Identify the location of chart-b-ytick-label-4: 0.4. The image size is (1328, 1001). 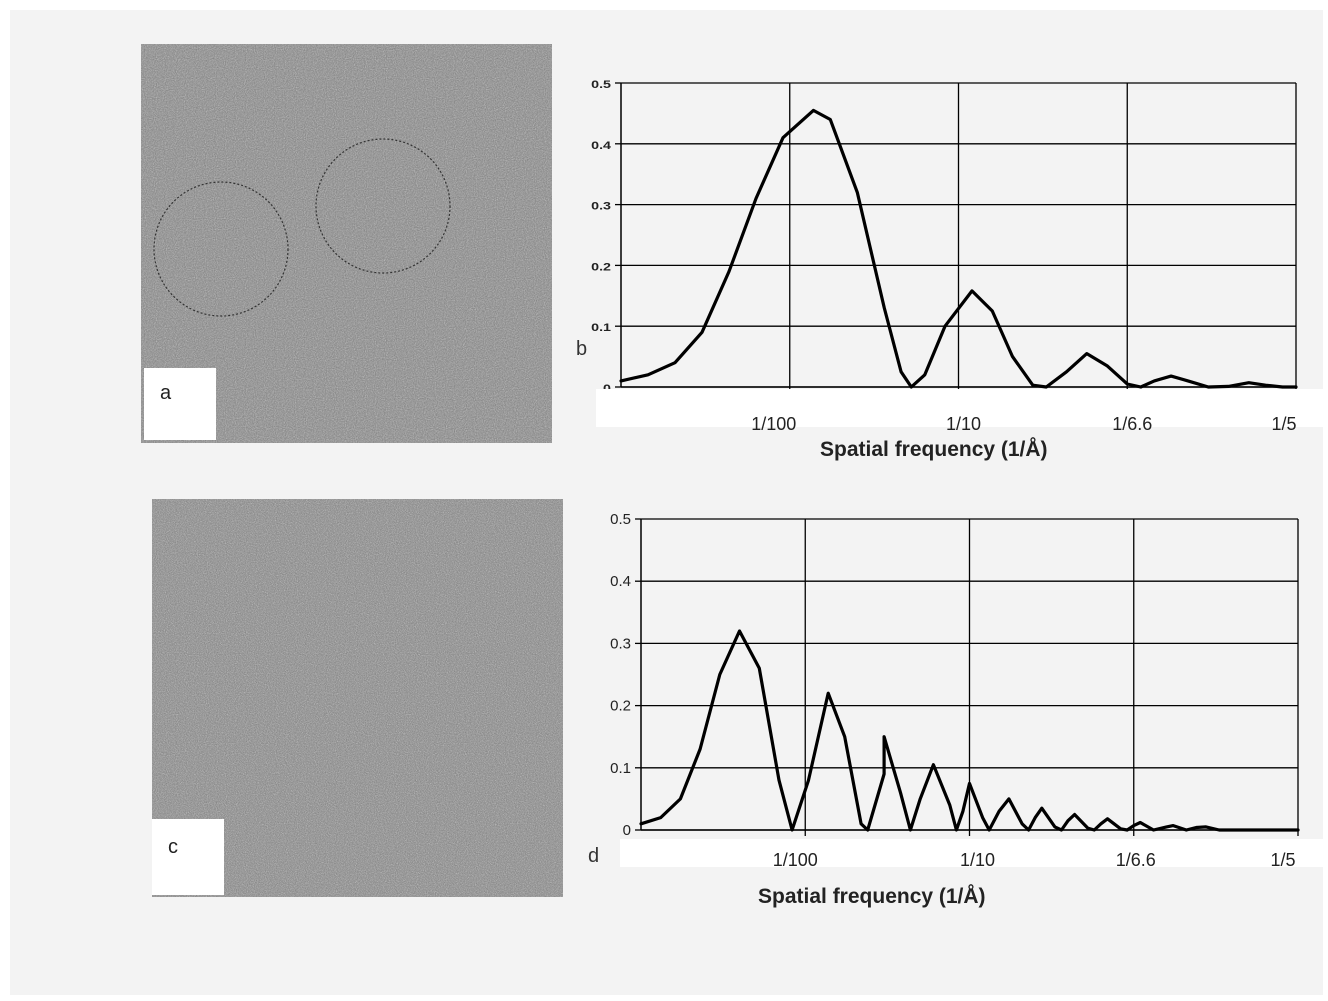
(601, 144).